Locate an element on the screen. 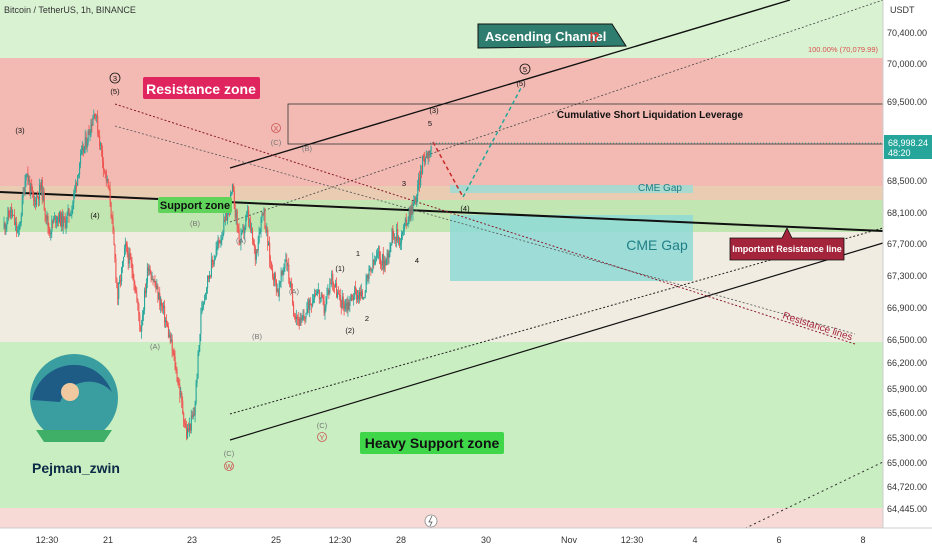 The width and height of the screenshot is (932, 555). wave-3-circle-label: 3 is located at coordinates (115, 78).